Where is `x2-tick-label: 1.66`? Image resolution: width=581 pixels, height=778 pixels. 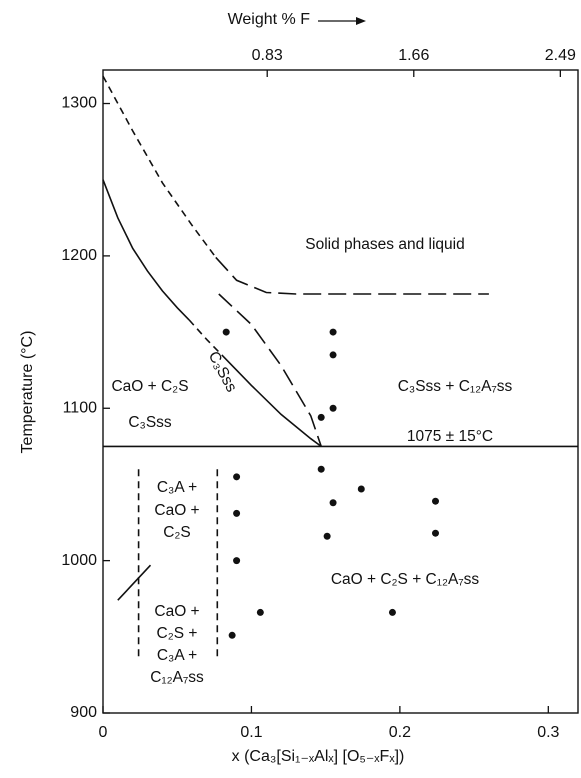
x2-tick-label: 1.66 is located at coordinates (413, 55).